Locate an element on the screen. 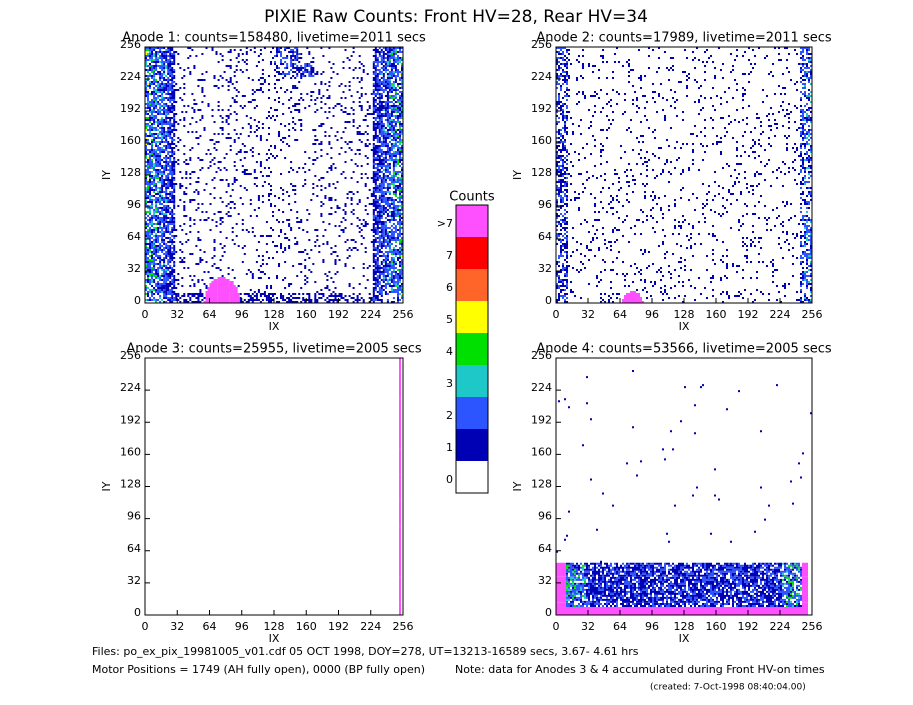 This screenshot has width=913, height=705. colorbar-label: 3 is located at coordinates (449, 383).